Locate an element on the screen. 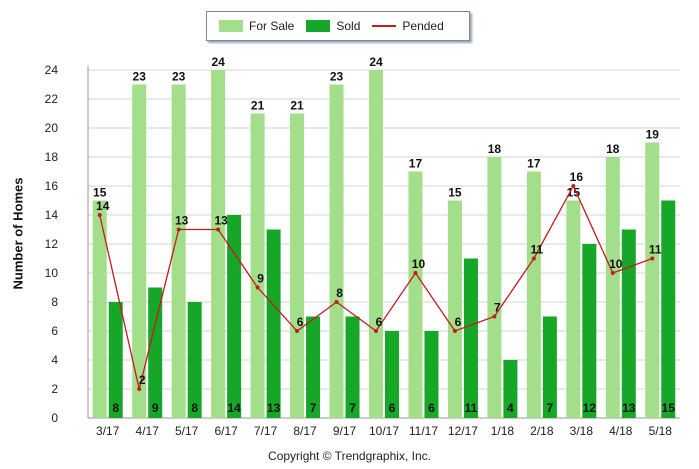  copyright-text: Copyright © Trendgraphix, Inc. is located at coordinates (349, 456).